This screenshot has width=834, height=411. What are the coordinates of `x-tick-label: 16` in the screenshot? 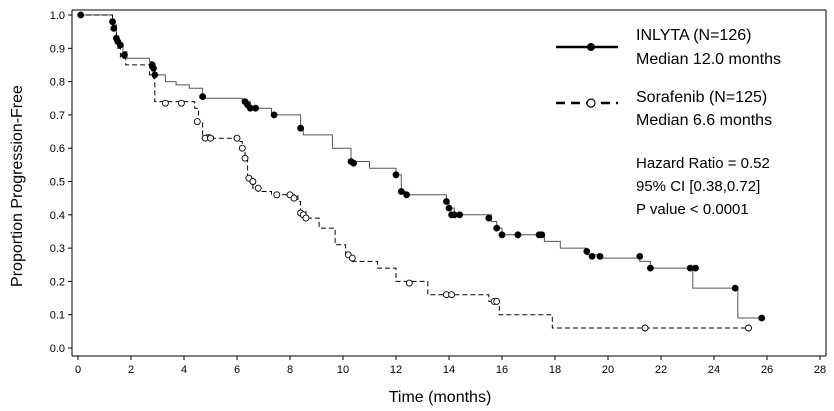 It's located at (502, 370).